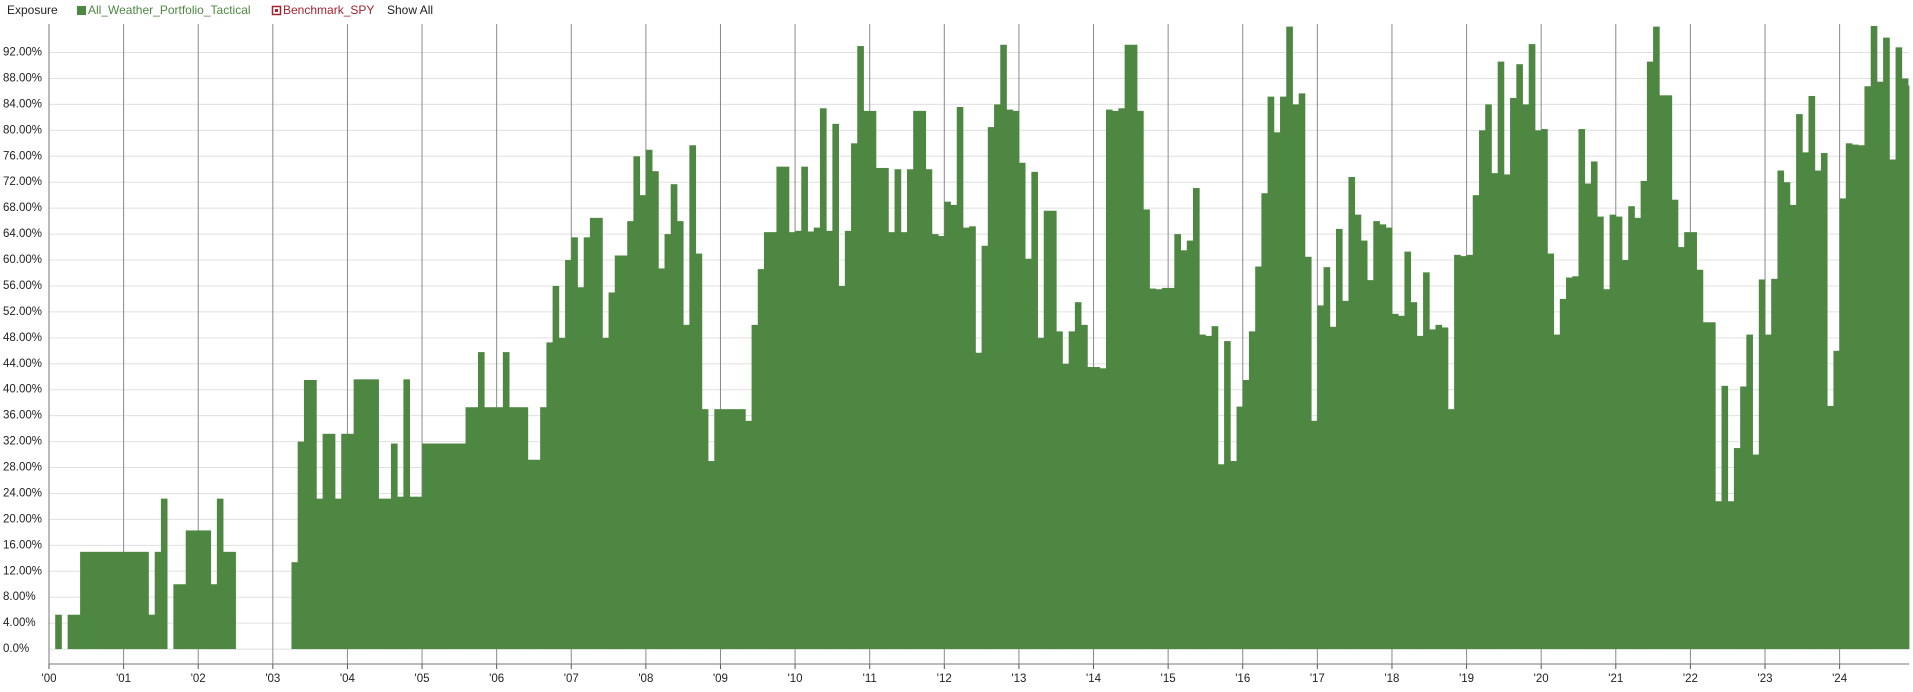  Describe the element at coordinates (1094, 679) in the screenshot. I see `x-tick-label: '14` at that location.